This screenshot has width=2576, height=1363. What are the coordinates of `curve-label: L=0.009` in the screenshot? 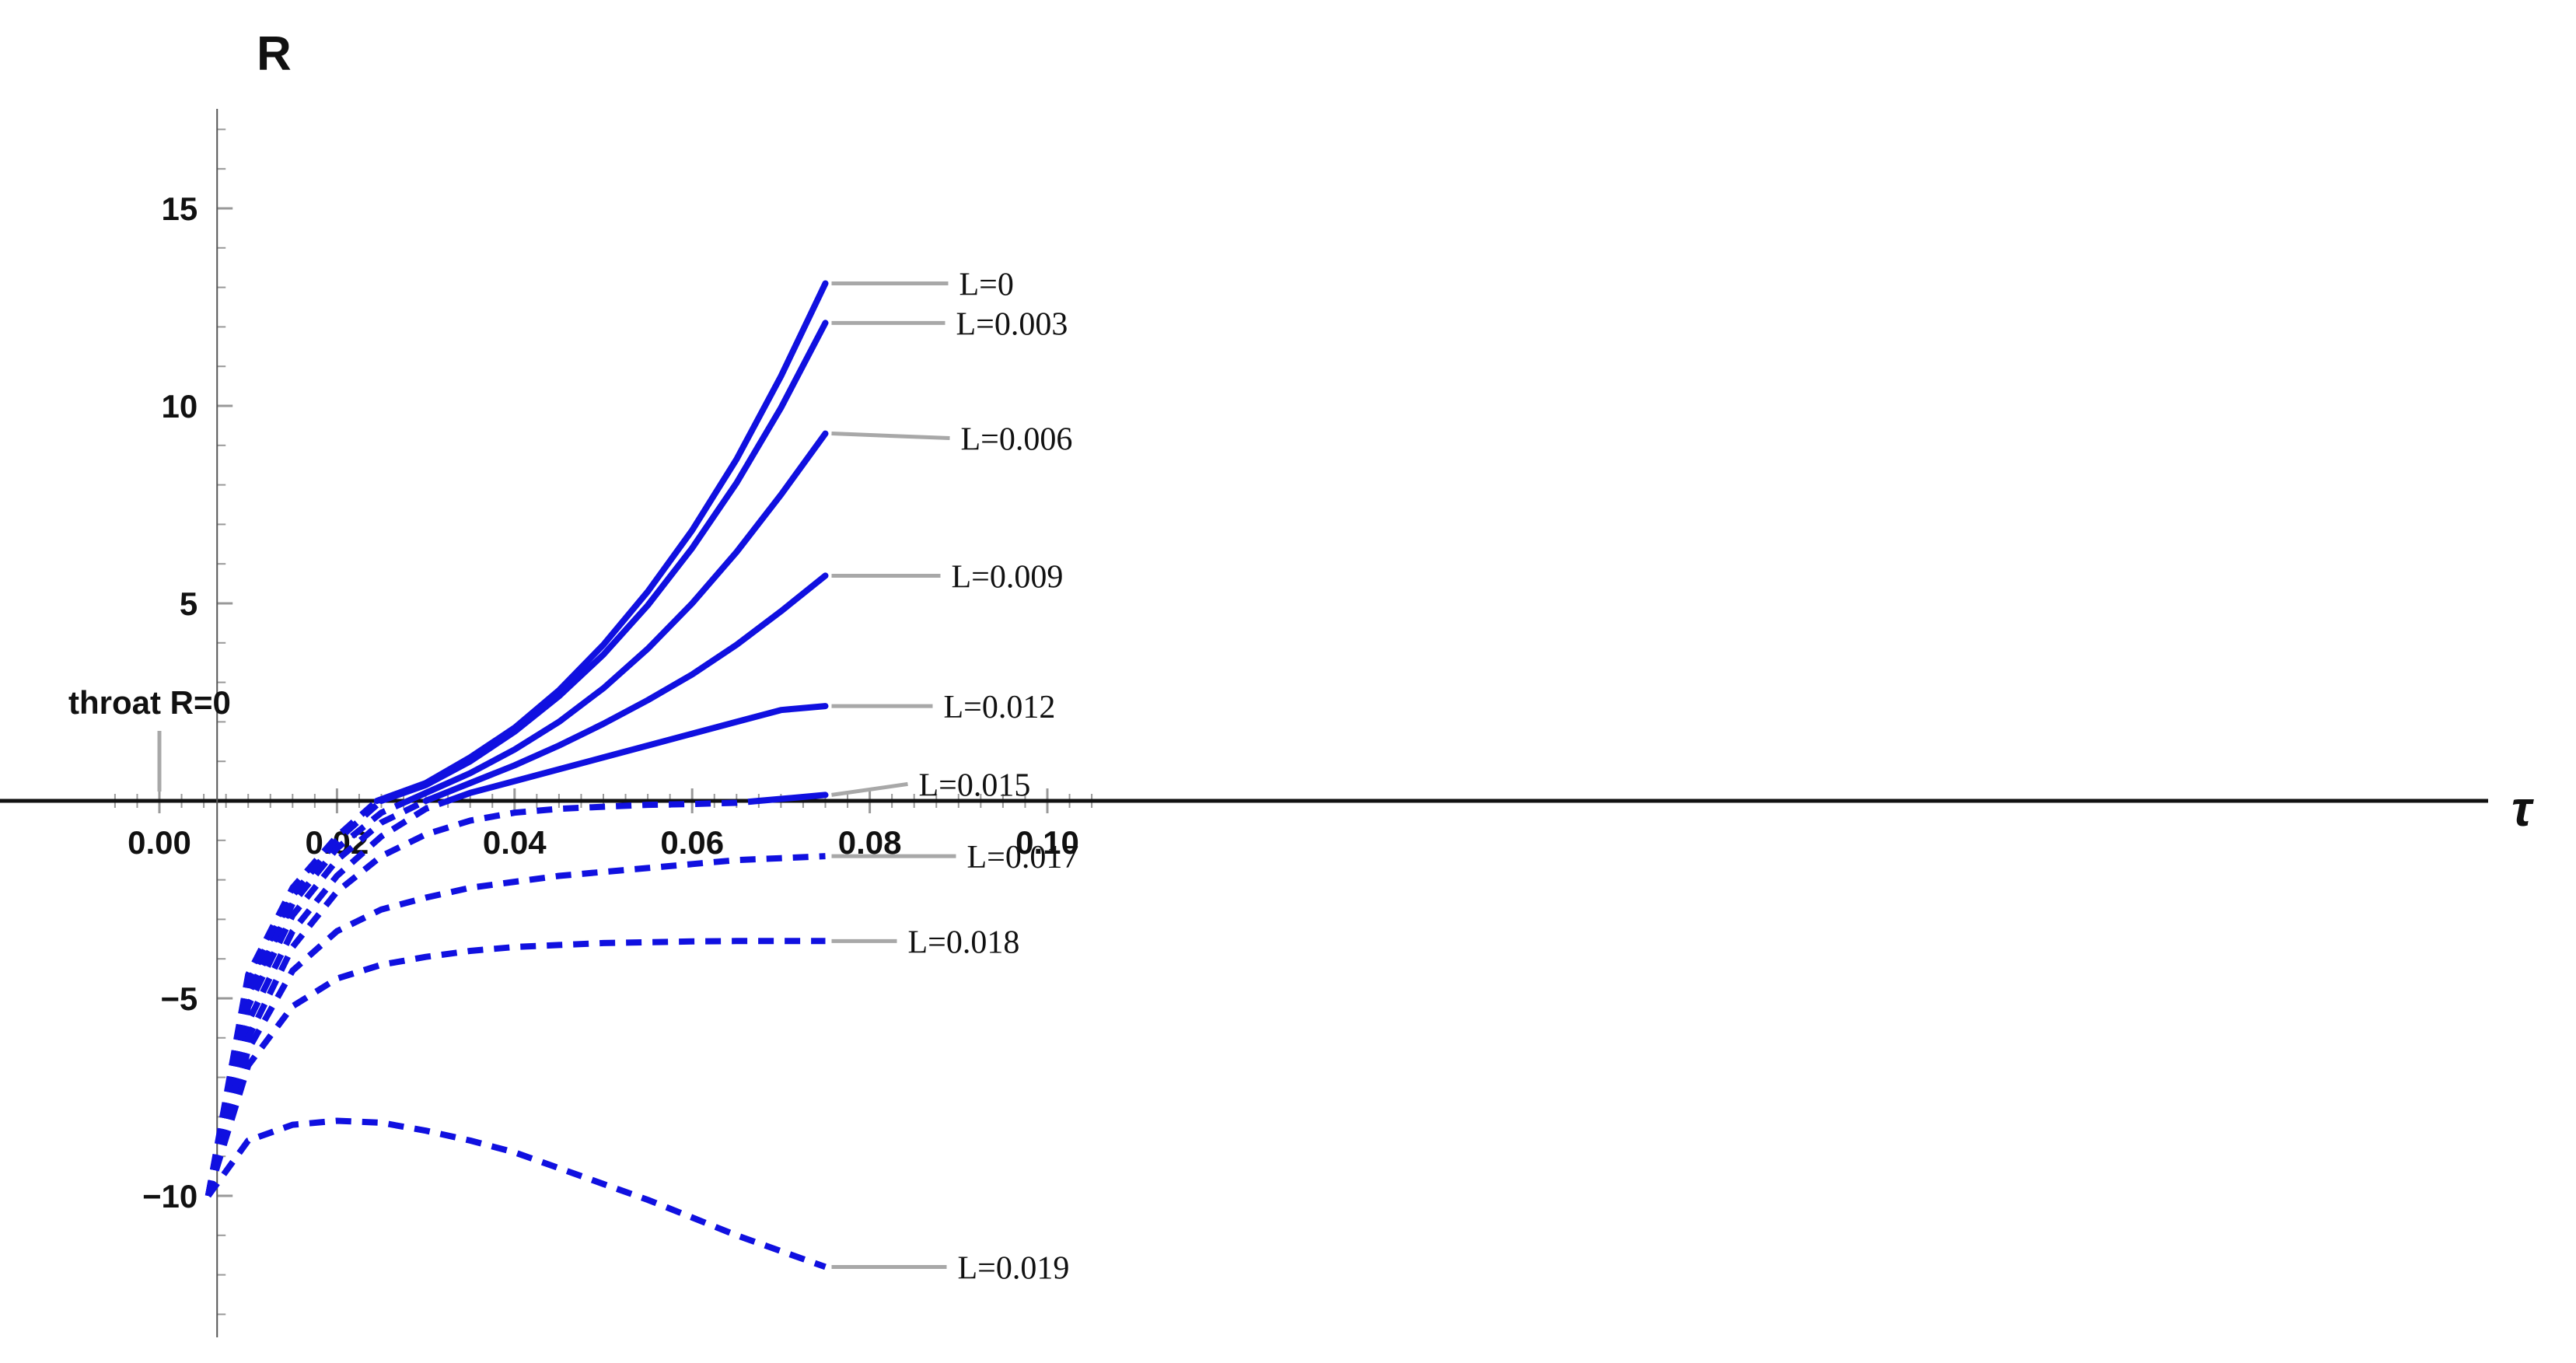 It's located at (1008, 577).